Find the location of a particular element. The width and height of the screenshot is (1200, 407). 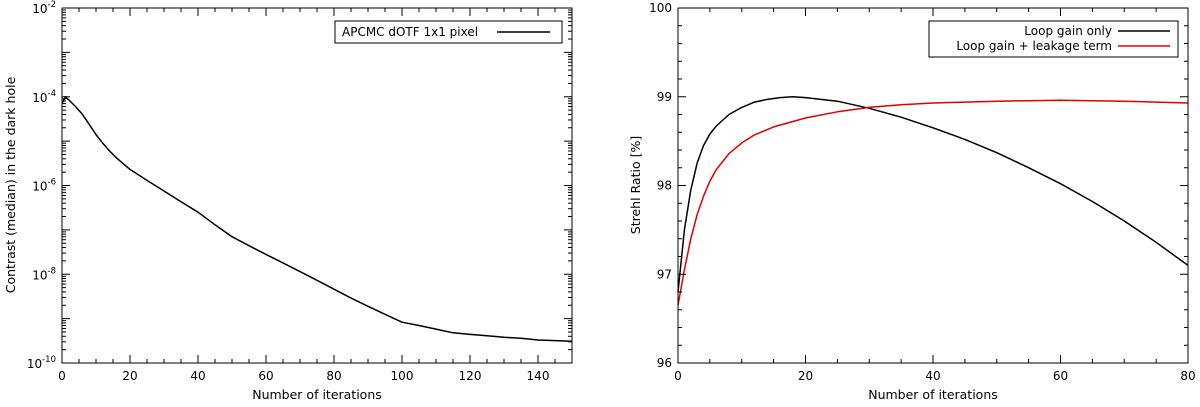

contrast-x-tick-label: 20 is located at coordinates (129, 376).